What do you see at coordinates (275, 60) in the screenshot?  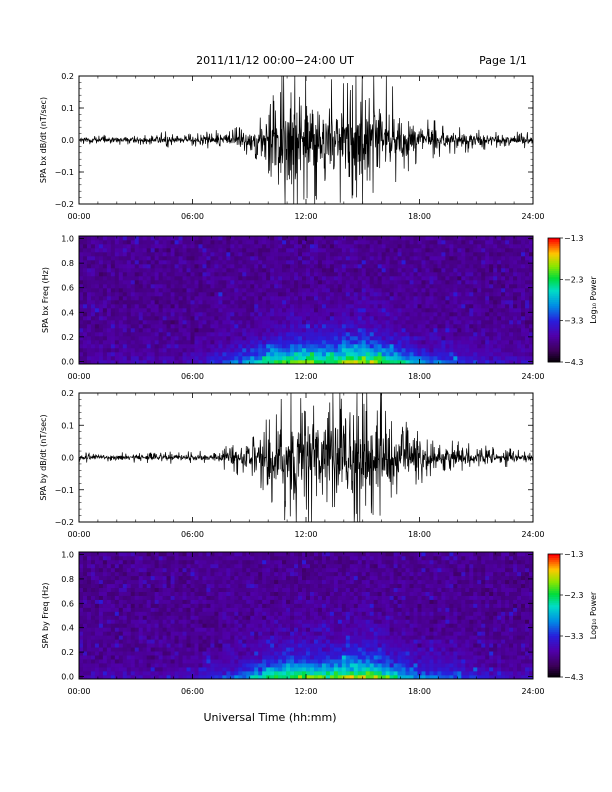 I see `figure-title: 2011/11/12 00:00−24:00 UT` at bounding box center [275, 60].